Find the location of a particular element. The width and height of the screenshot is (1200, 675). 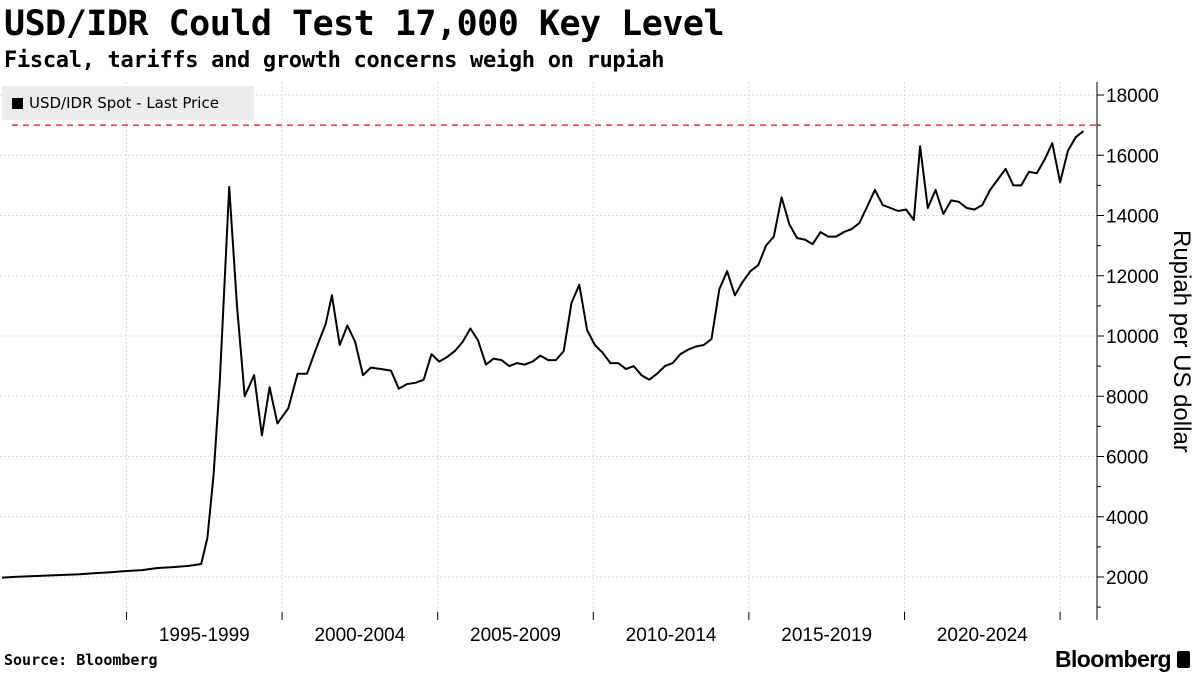

x-tick-label: 2020-2024 is located at coordinates (982, 635).